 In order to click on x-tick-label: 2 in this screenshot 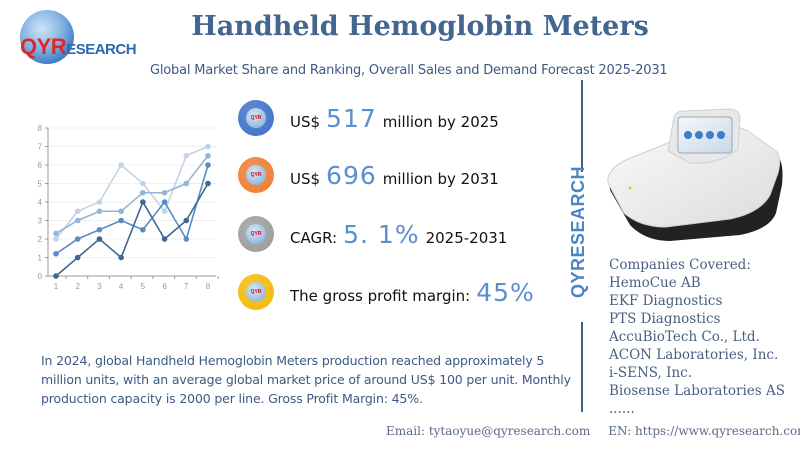, I will do `click(77, 286)`.